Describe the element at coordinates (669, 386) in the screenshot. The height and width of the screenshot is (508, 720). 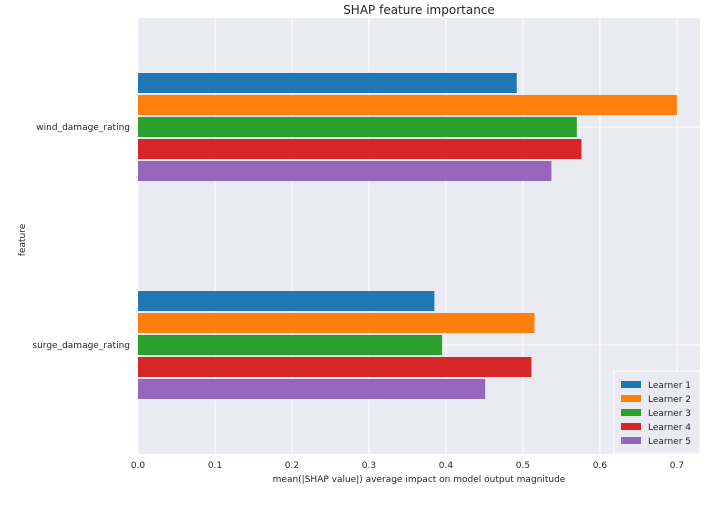
I see `legend-label-learner-1: Learner 1` at that location.